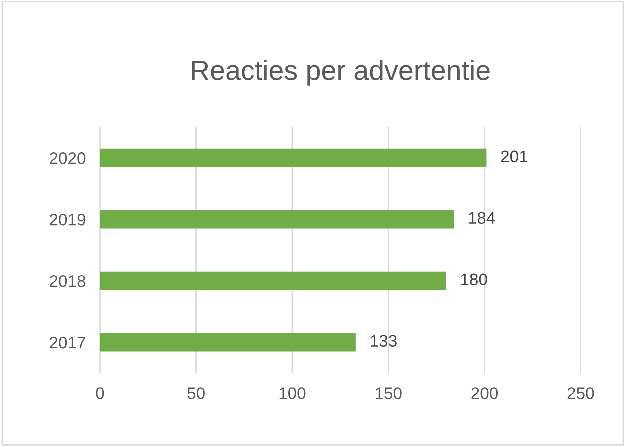 The height and width of the screenshot is (447, 626). I want to click on x-tick-label: 250, so click(581, 394).